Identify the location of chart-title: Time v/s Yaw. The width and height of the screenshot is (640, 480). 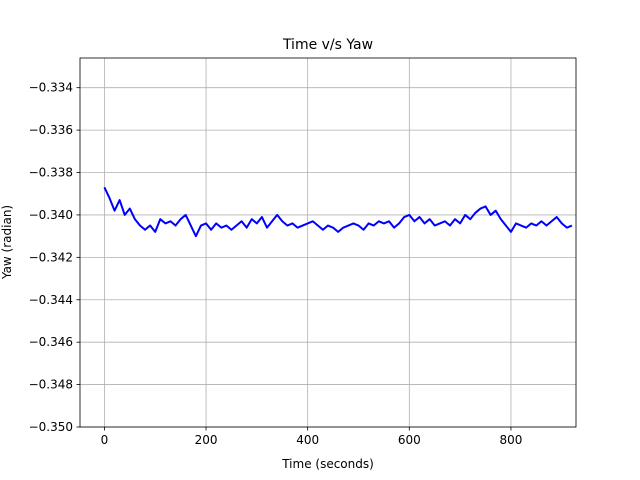
(327, 45).